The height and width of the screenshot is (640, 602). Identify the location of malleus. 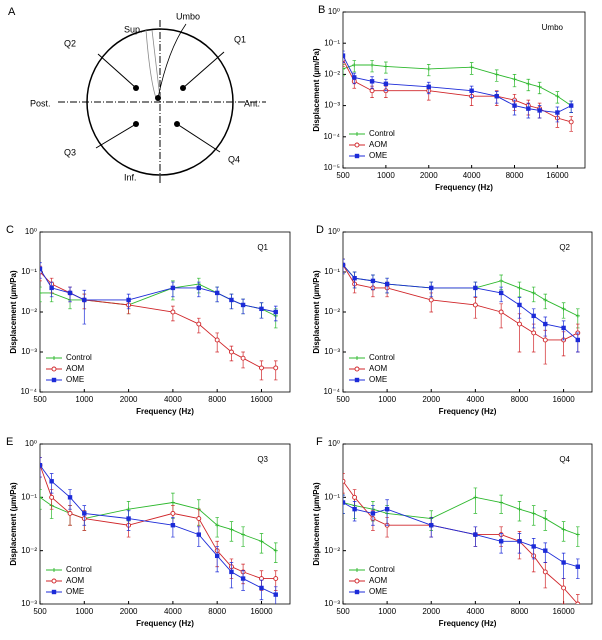
(153, 64).